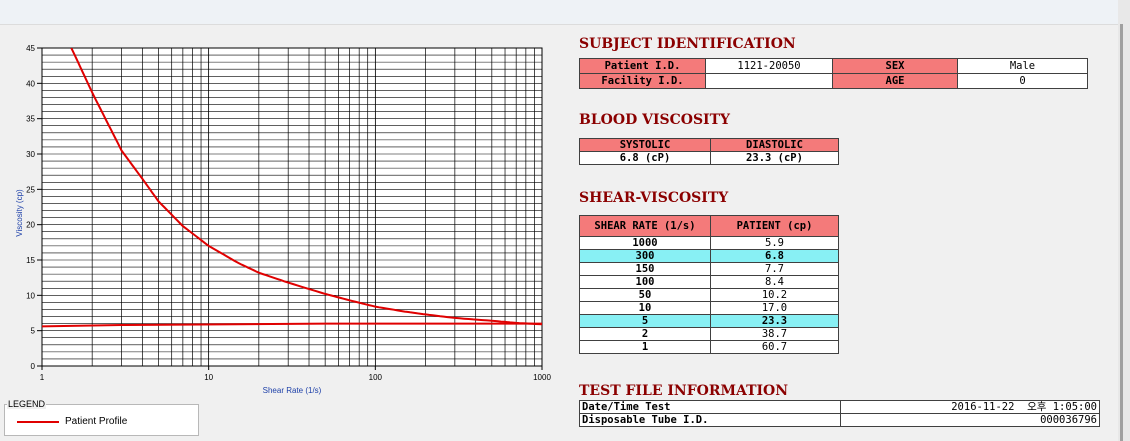  I want to click on toolbar-divider, so click(559, 24).